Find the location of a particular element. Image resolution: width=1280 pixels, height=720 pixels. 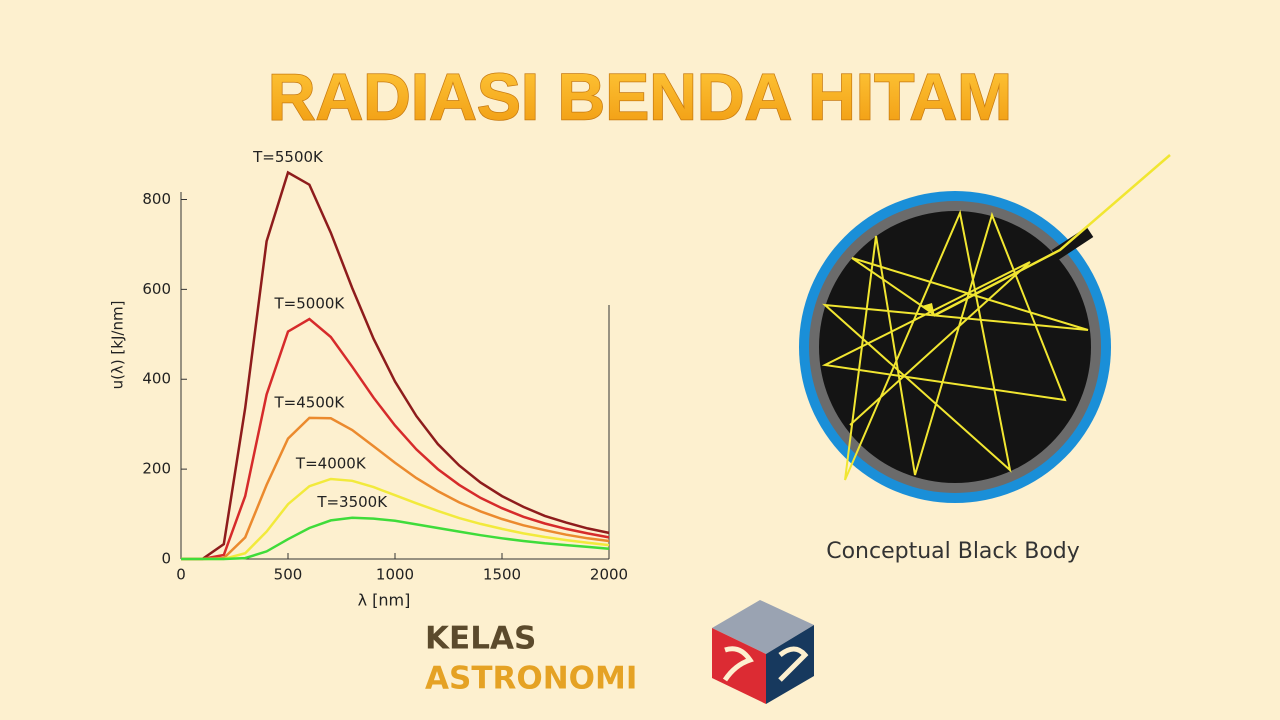

incoming-ray is located at coordinates (1052, 235).